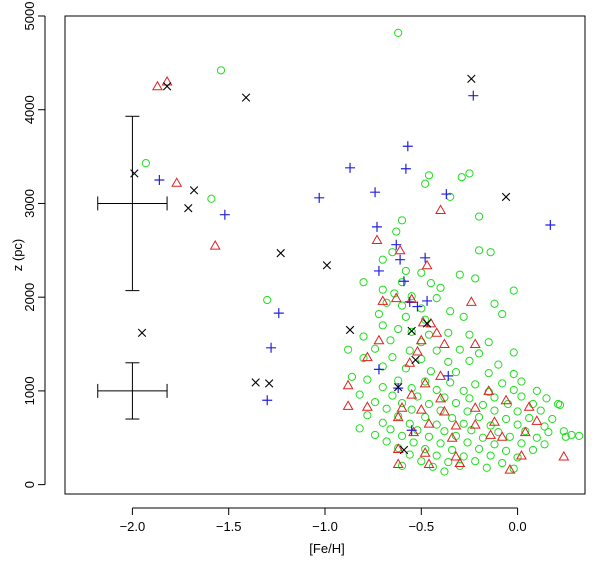 The width and height of the screenshot is (600, 562). I want to click on error-bars, so click(132, 267).